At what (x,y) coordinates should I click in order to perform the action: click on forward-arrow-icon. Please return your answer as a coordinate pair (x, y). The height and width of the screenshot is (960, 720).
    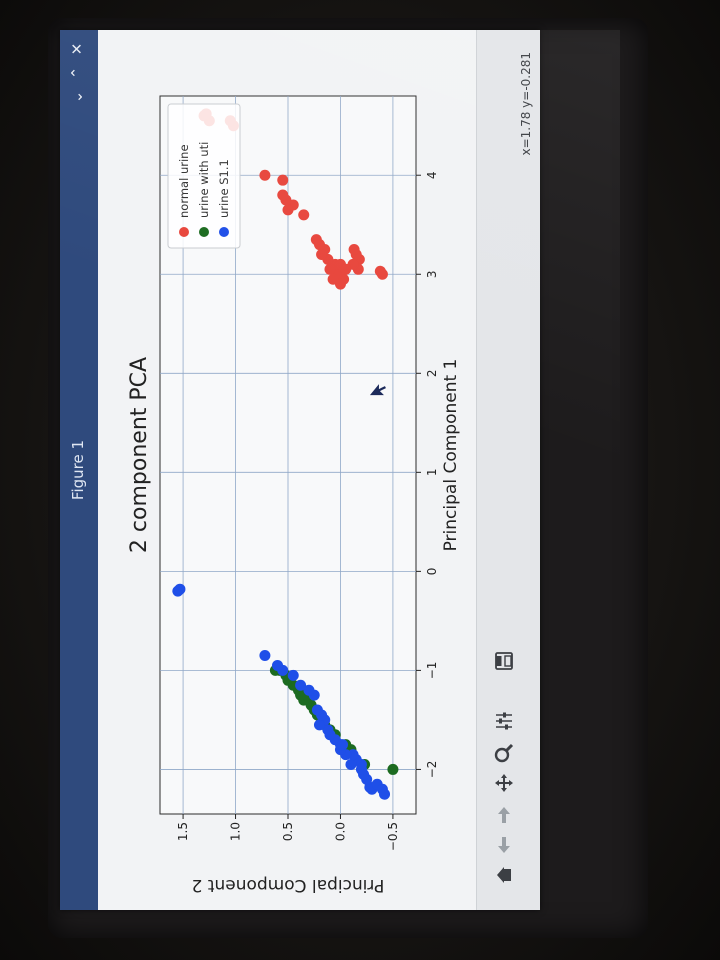
    Looking at the image, I should click on (504, 815).